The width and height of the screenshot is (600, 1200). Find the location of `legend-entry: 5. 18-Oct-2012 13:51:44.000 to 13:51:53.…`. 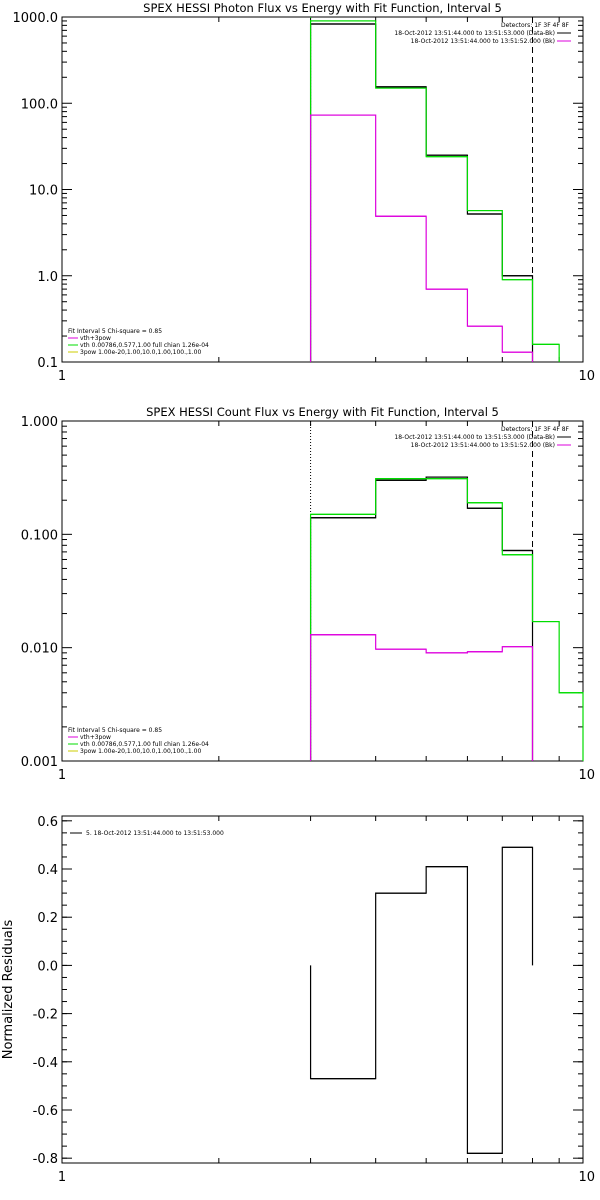

legend-entry: 5. 18-Oct-2012 13:51:44.000 to 13:51:53.… is located at coordinates (155, 833).